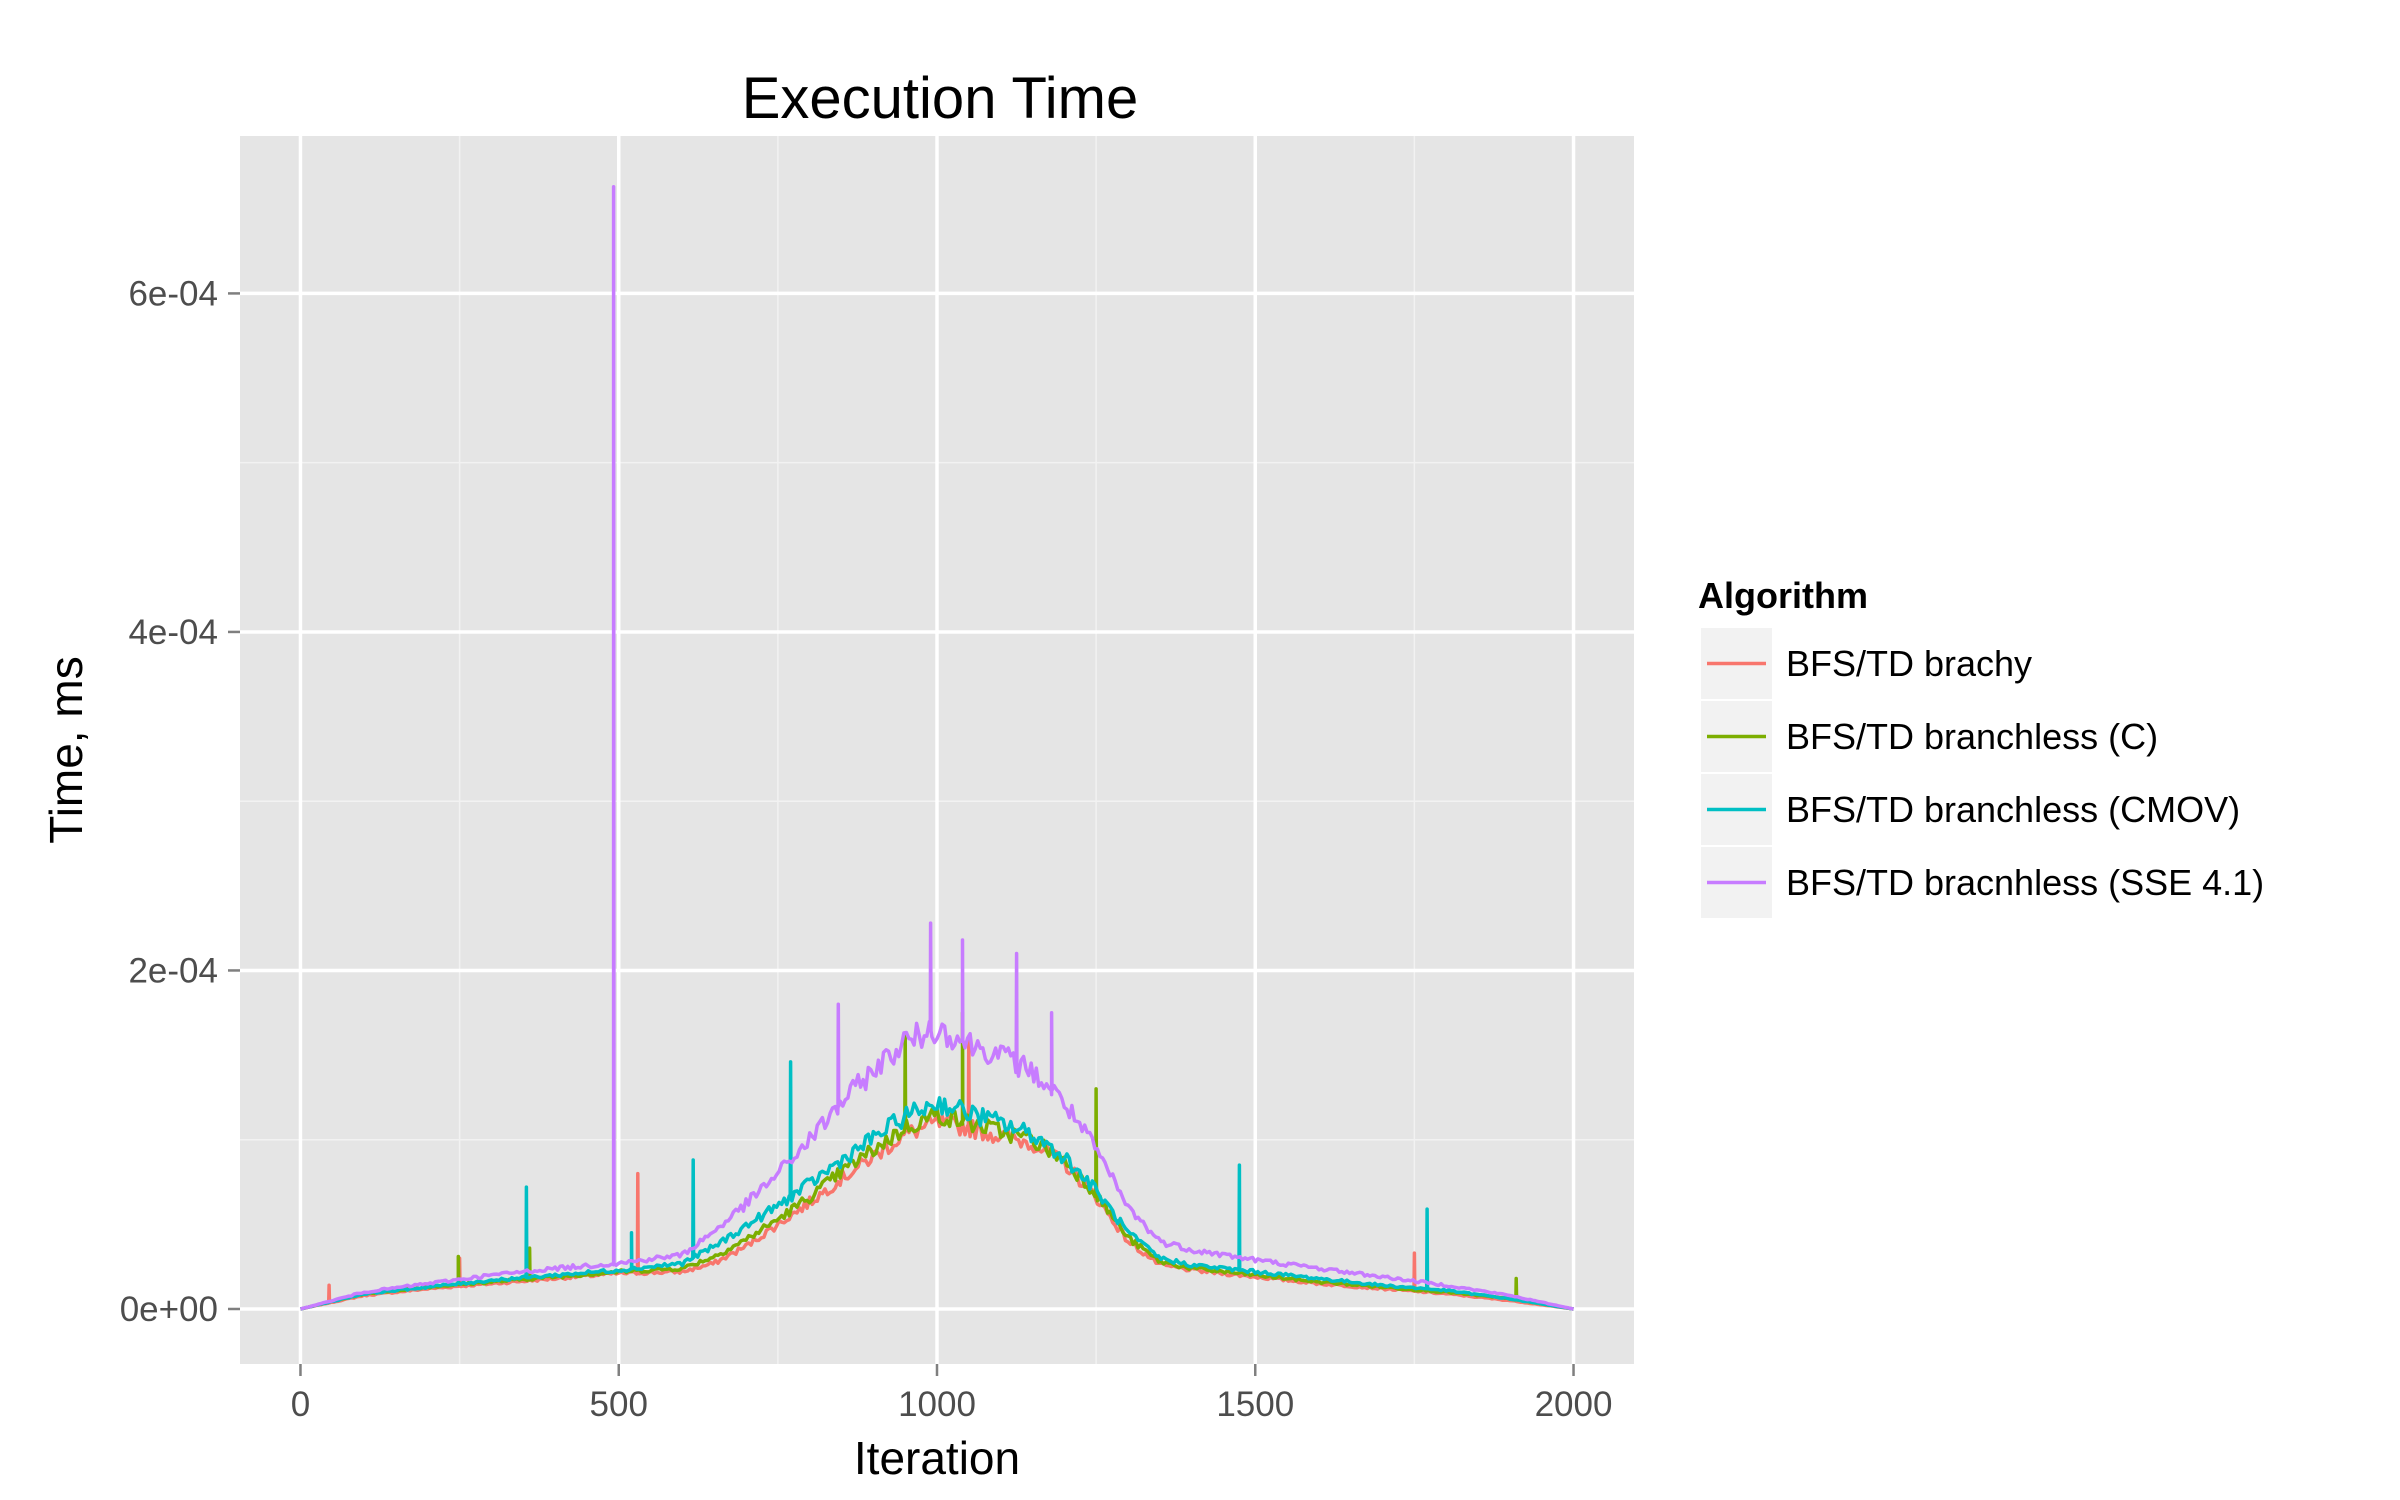 The width and height of the screenshot is (2400, 1500). What do you see at coordinates (180, 801) in the screenshot?
I see `y-axis: 0e+00 2e-04 4e-04 6e-04` at bounding box center [180, 801].